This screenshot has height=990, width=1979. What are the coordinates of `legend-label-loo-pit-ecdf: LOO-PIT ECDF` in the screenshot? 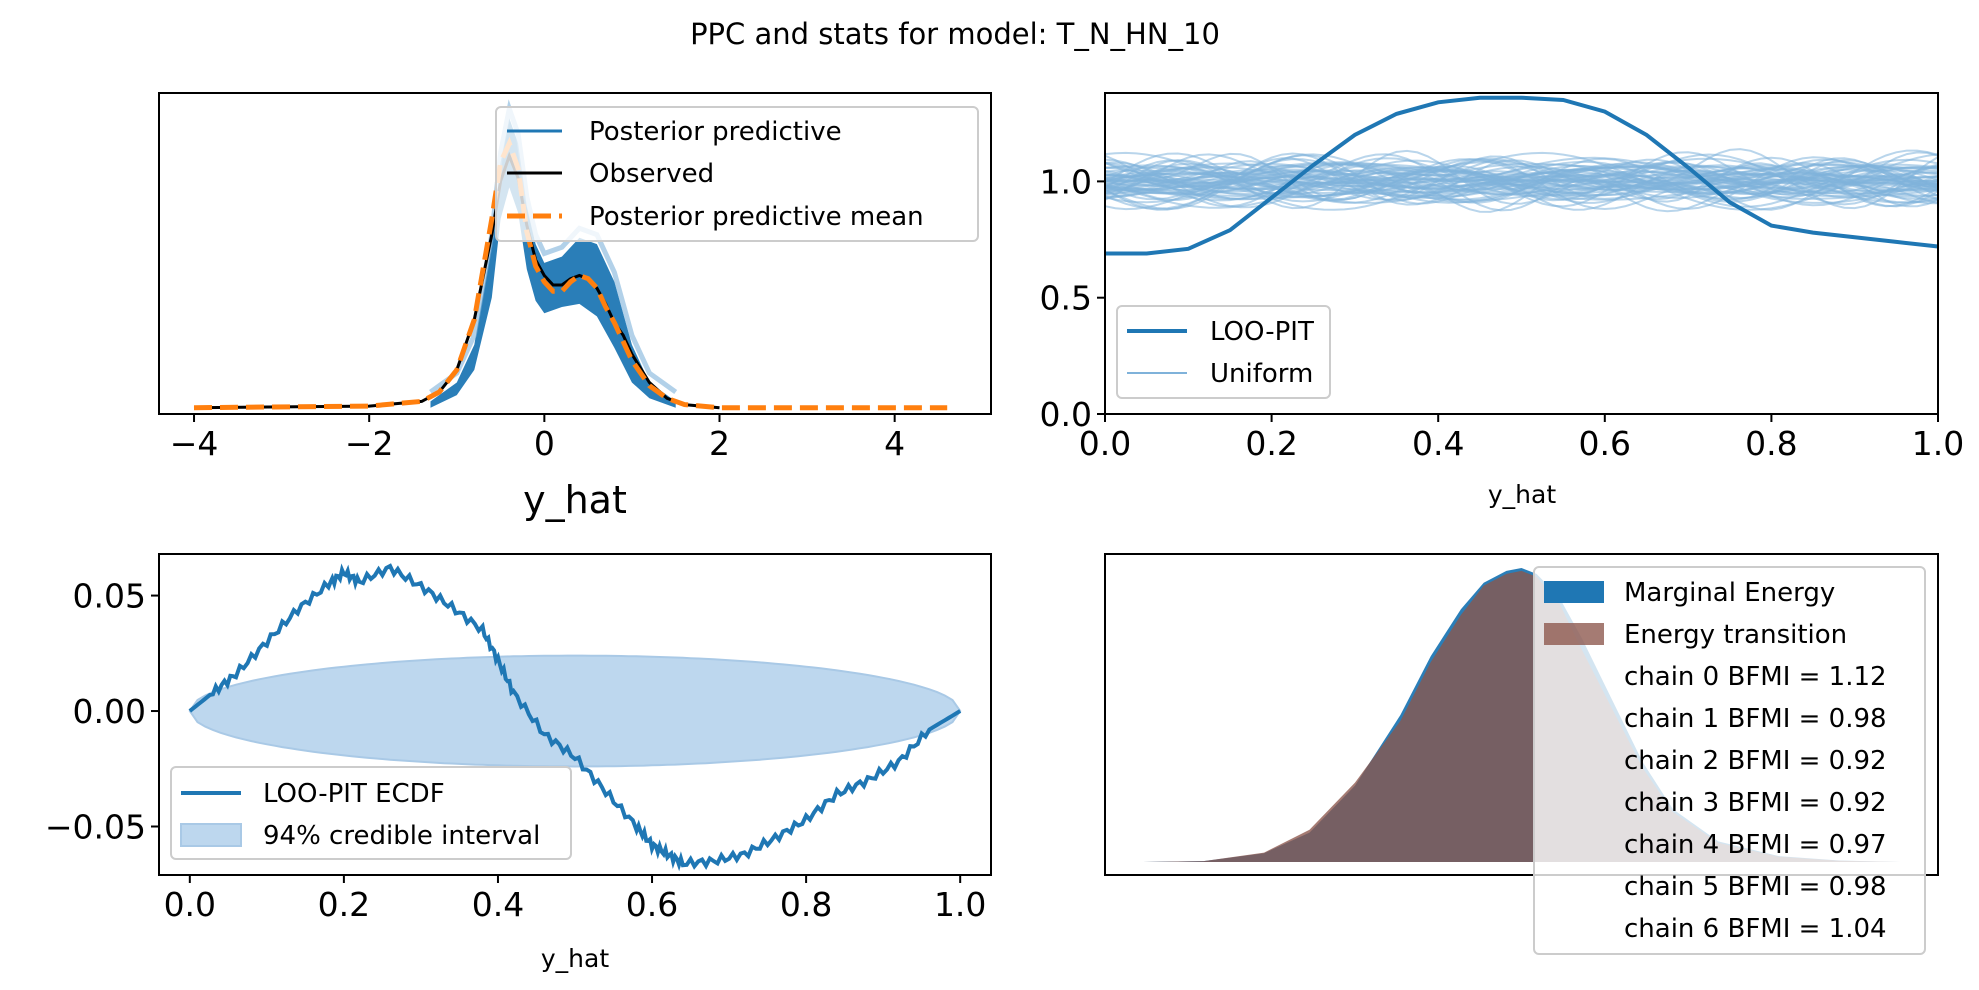 It's located at (354, 794).